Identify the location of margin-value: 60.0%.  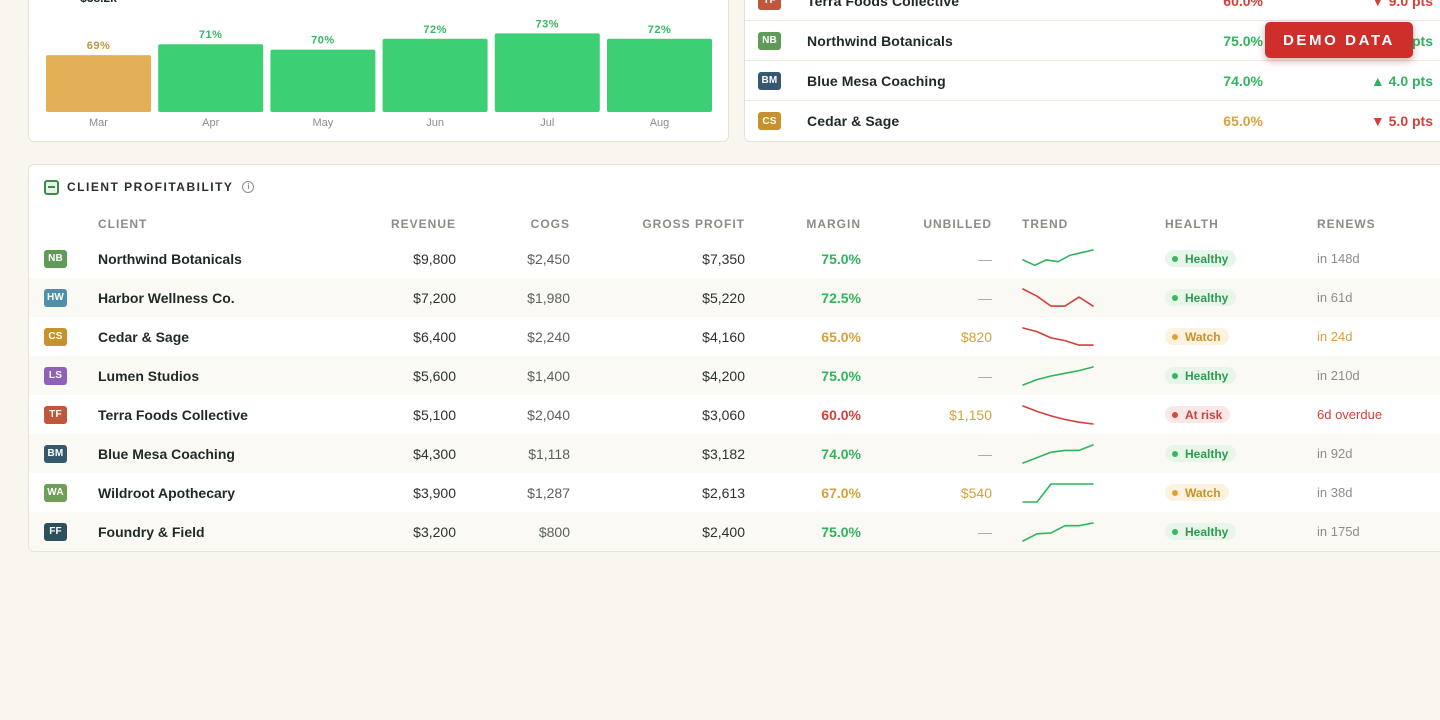
(841, 414).